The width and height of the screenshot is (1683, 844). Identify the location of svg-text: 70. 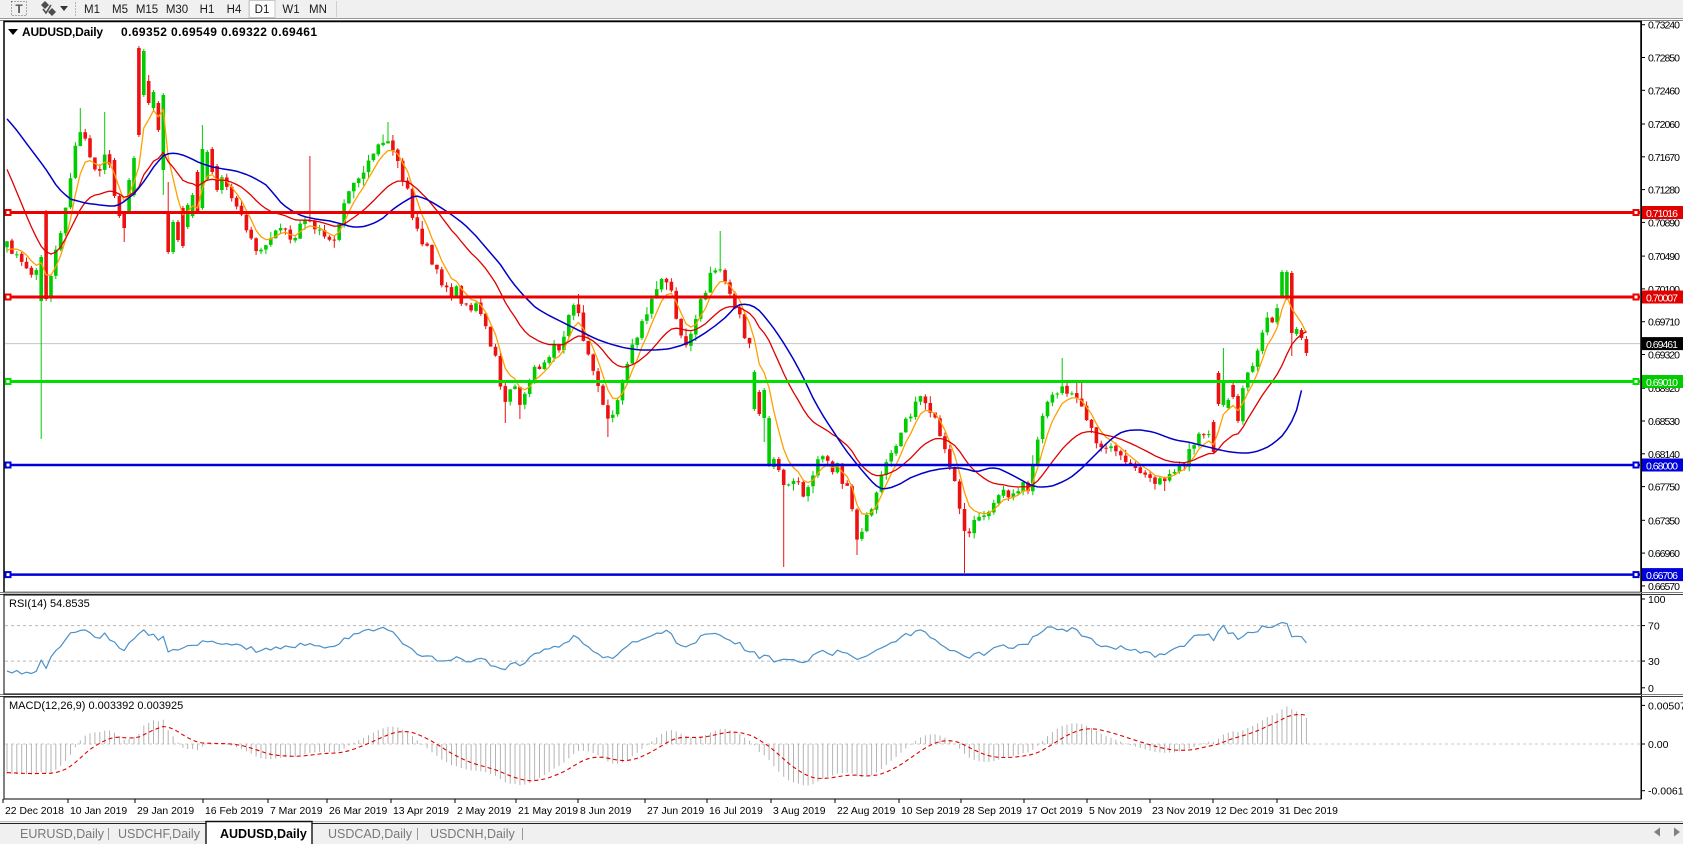
(1654, 627).